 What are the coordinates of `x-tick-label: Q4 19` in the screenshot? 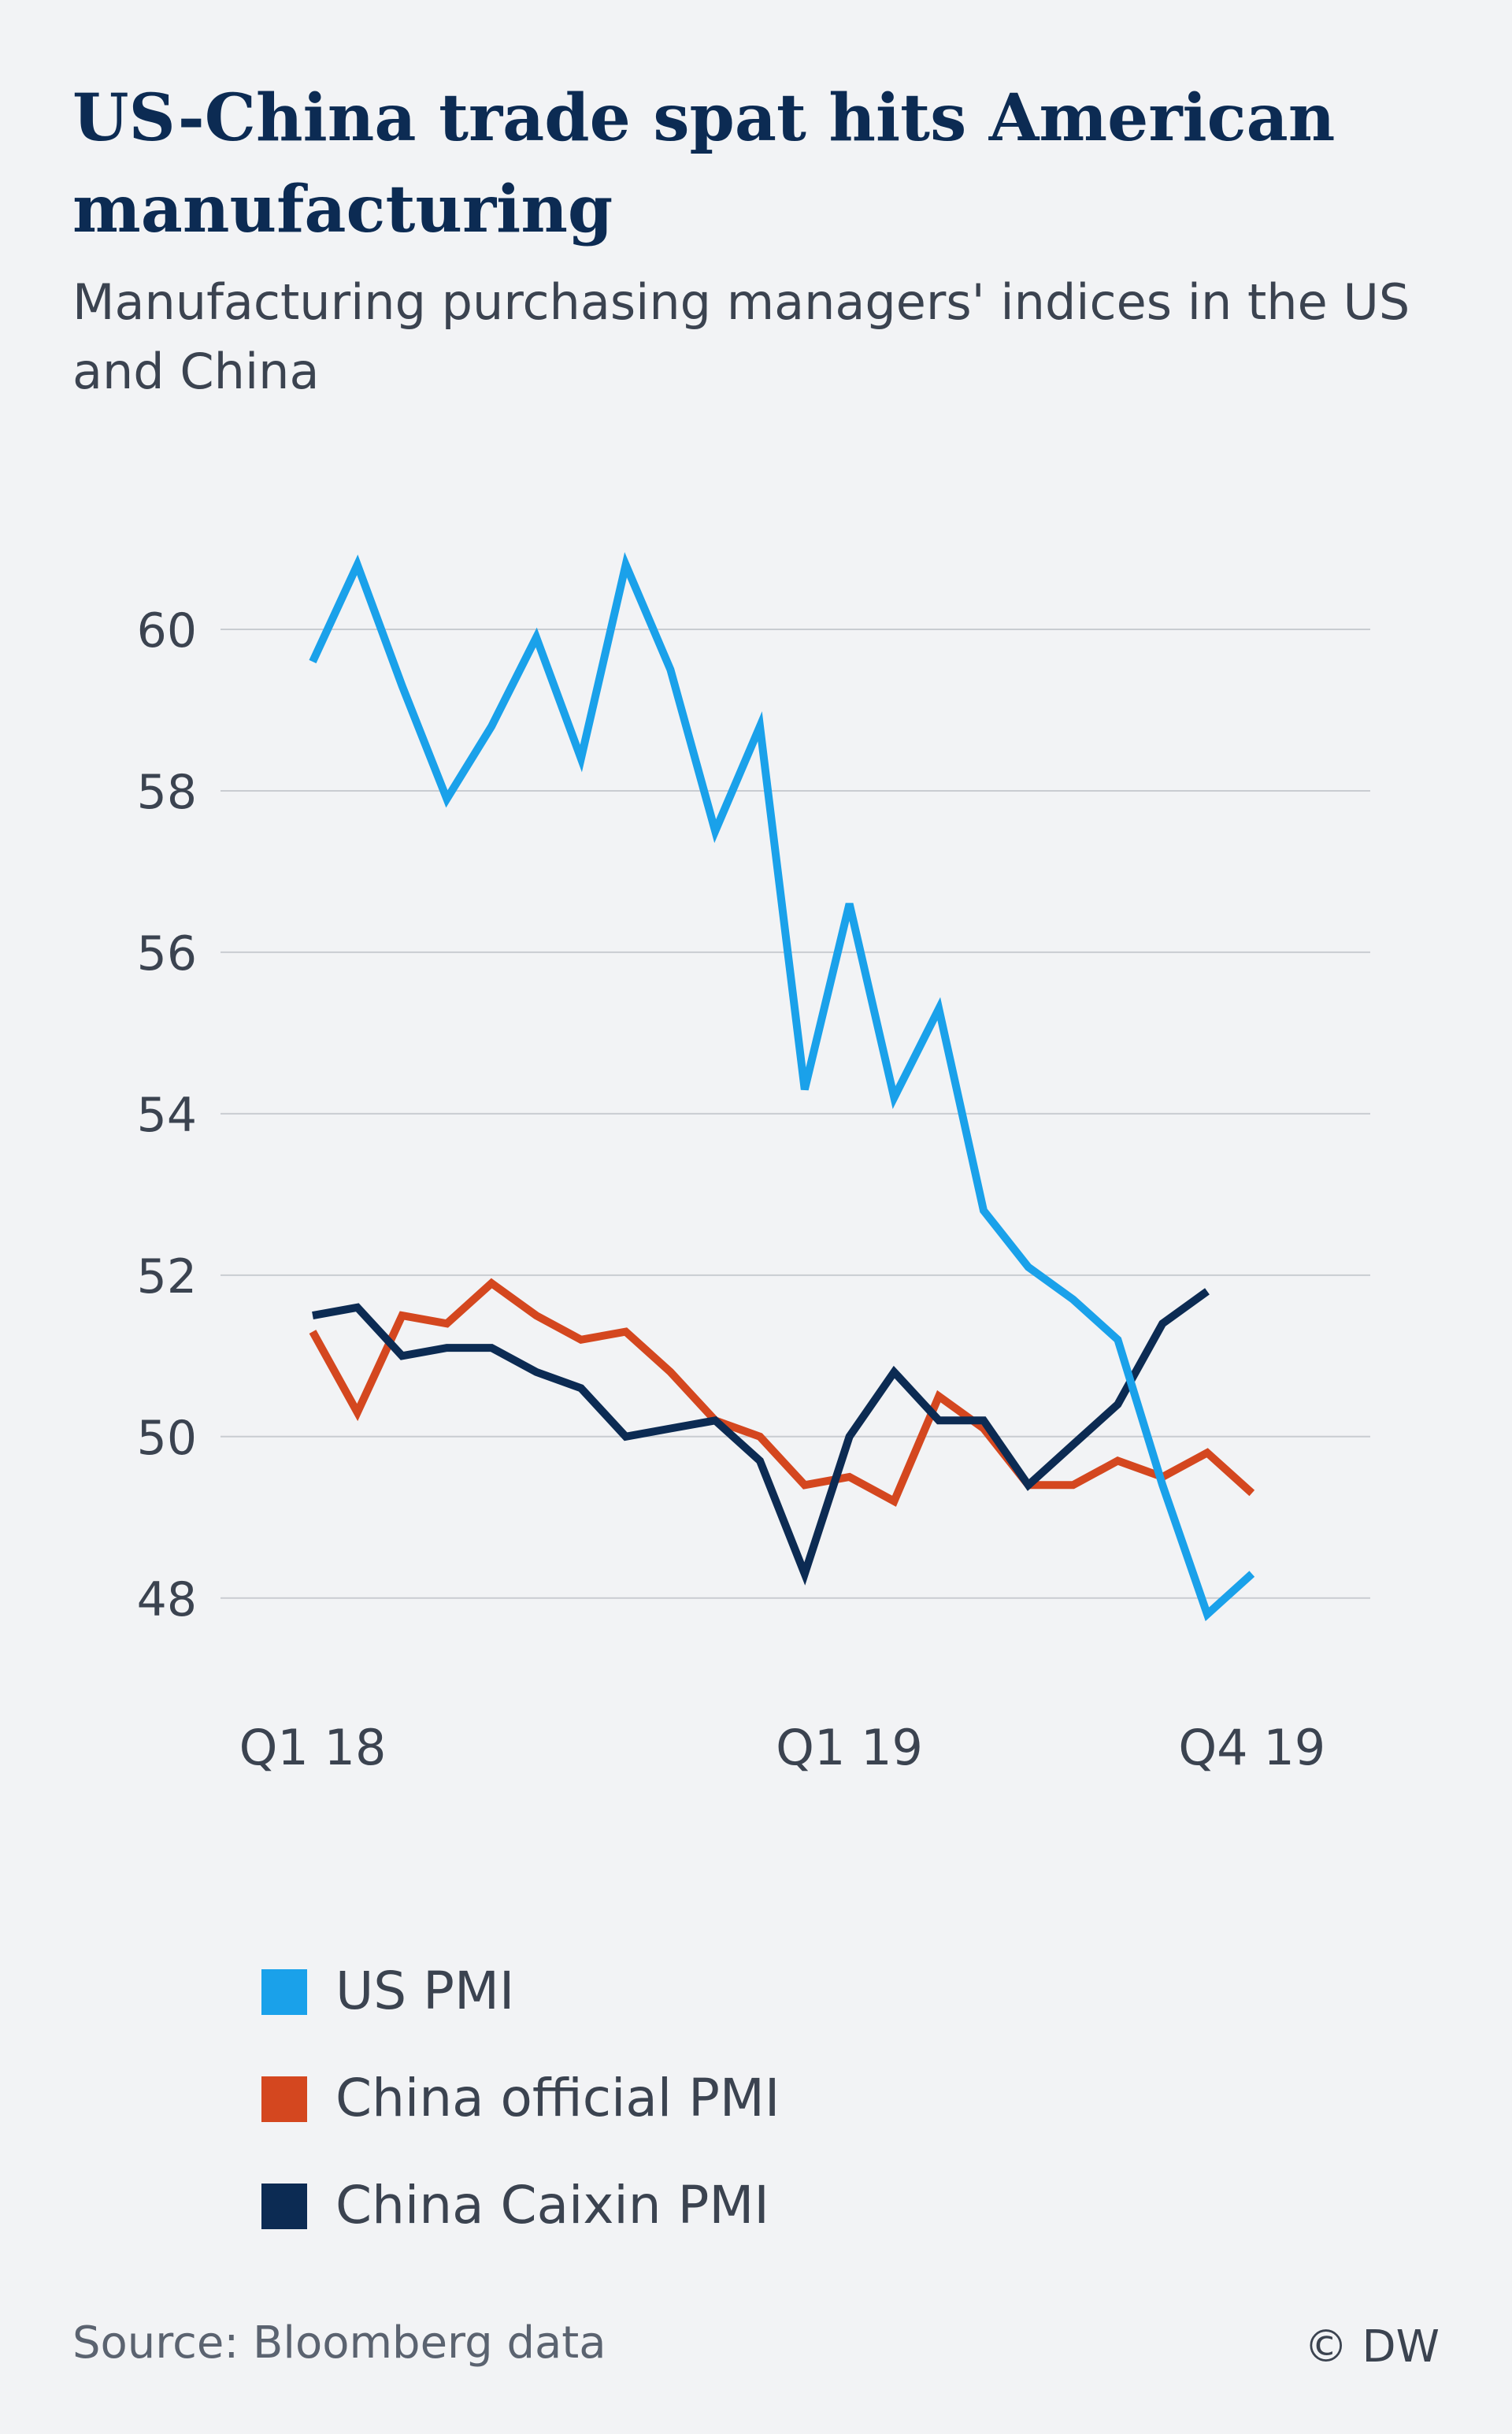 It's located at (1251, 1747).